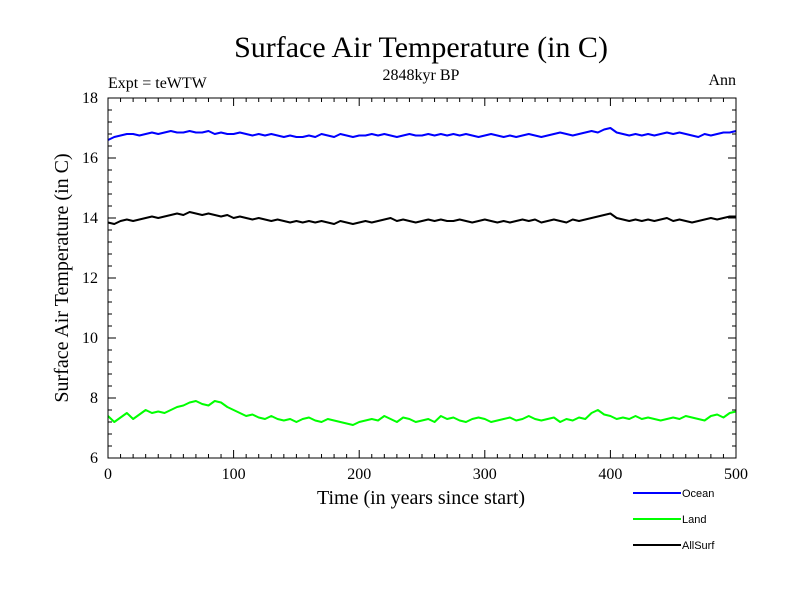  What do you see at coordinates (421, 75) in the screenshot?
I see `chart-subtitle: 2848kyr BP` at bounding box center [421, 75].